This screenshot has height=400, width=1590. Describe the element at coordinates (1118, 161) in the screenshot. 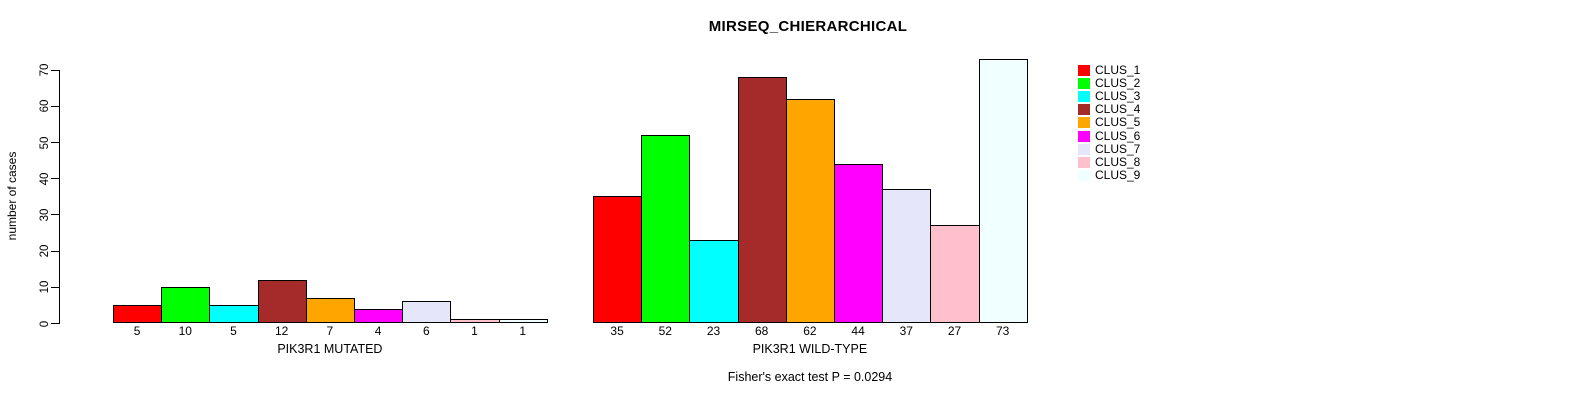

I see `legend-label: CLUS_8` at that location.